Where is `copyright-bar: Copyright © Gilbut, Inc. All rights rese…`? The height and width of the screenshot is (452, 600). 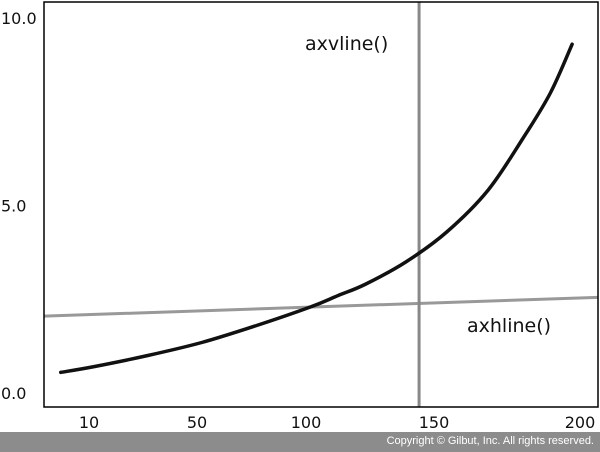 copyright-bar: Copyright © Gilbut, Inc. All rights rese… is located at coordinates (300, 442).